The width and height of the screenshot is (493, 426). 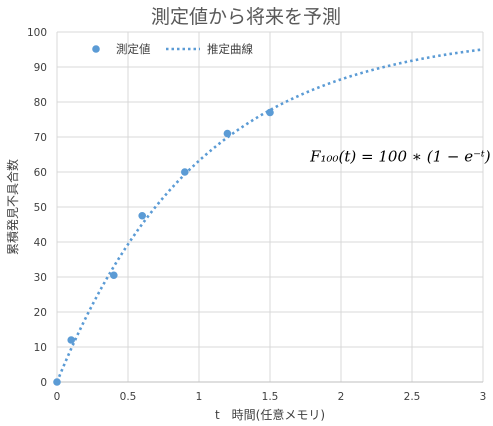 I want to click on legend-label-estimate: 推定曲線, so click(x=230, y=49).